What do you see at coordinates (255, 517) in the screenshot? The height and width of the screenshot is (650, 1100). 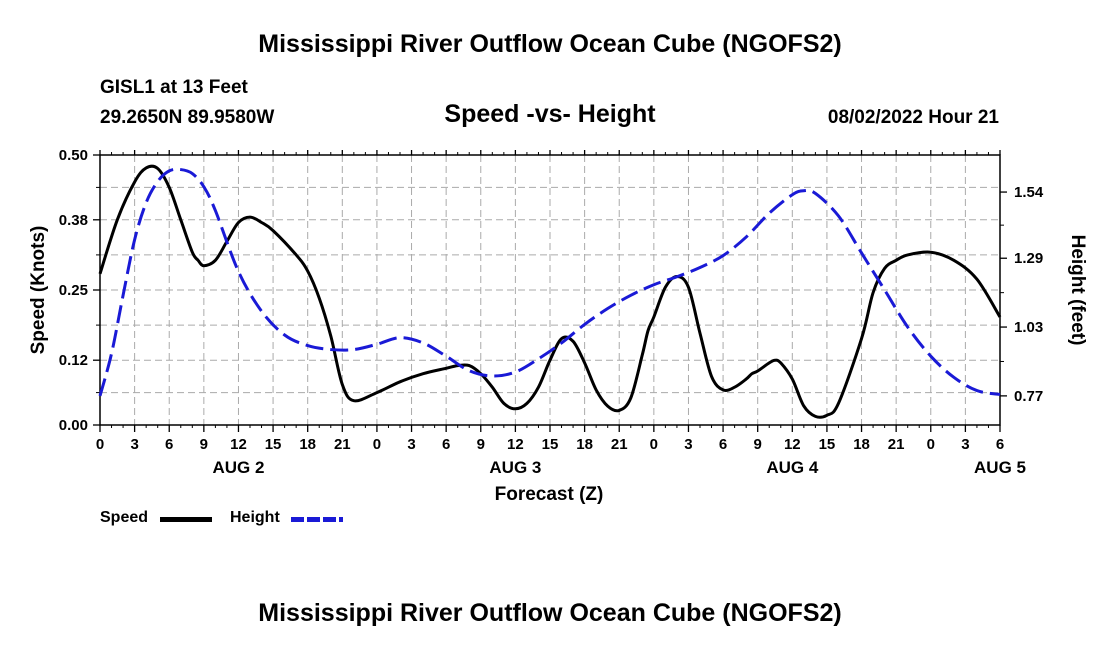 I see `legend-height-label: Height` at bounding box center [255, 517].